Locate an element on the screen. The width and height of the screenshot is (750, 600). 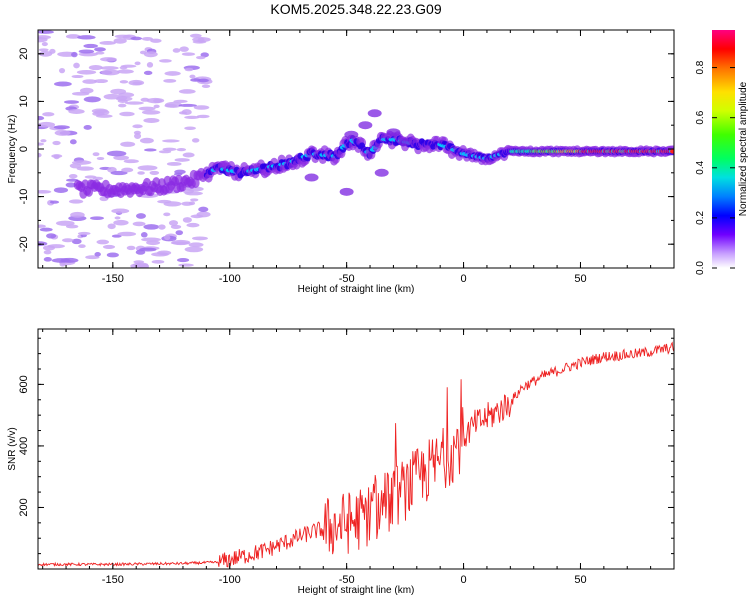
snr-x-tick-label: 0 is located at coordinates (463, 580).